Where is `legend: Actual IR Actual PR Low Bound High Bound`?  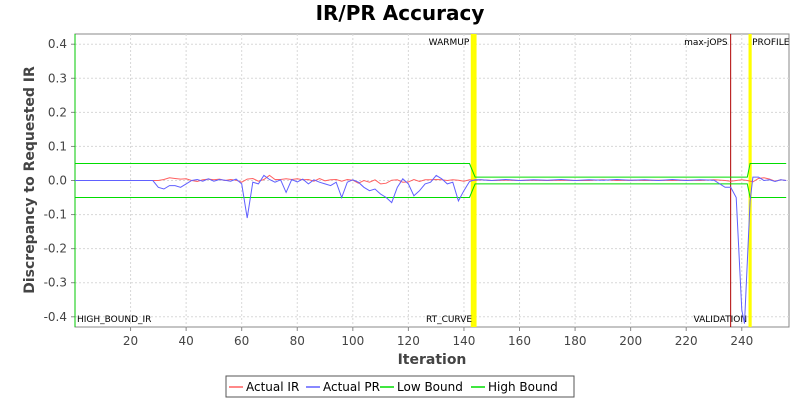
legend: Actual IR Actual PR Low Bound High Bound is located at coordinates (393, 387).